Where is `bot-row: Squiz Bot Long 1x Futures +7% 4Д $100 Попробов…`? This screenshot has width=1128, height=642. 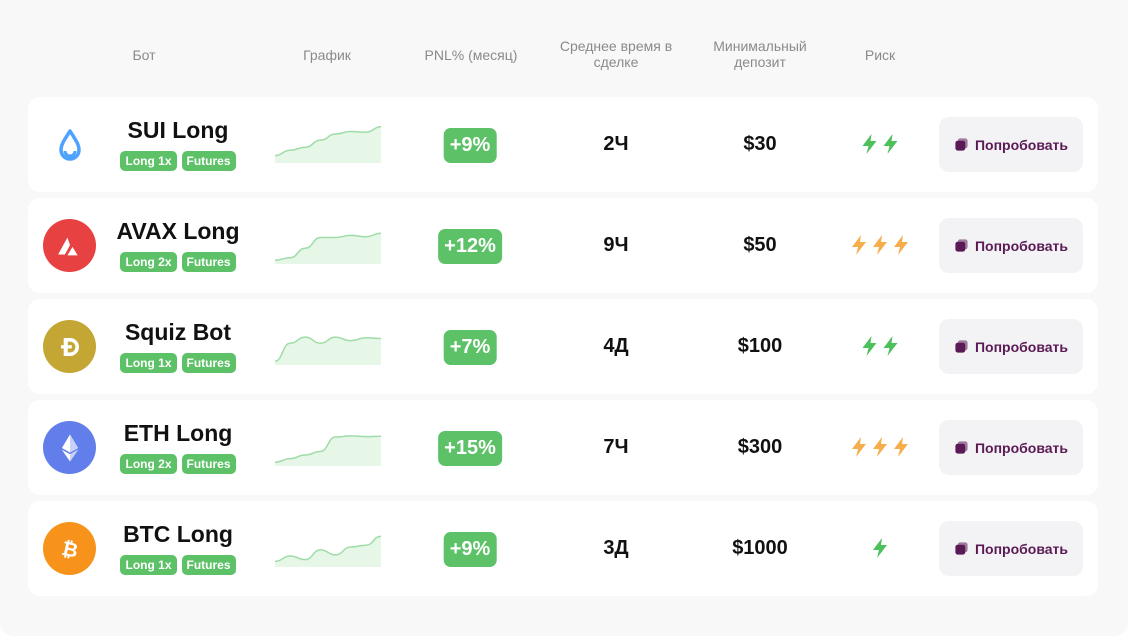
bot-row: Squiz Bot Long 1x Futures +7% 4Д $100 Попробов… is located at coordinates (563, 346).